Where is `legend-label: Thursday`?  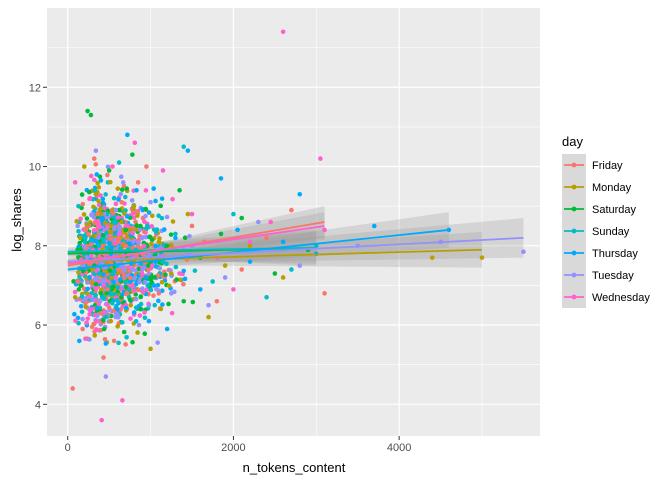
legend-label: Thursday is located at coordinates (615, 254).